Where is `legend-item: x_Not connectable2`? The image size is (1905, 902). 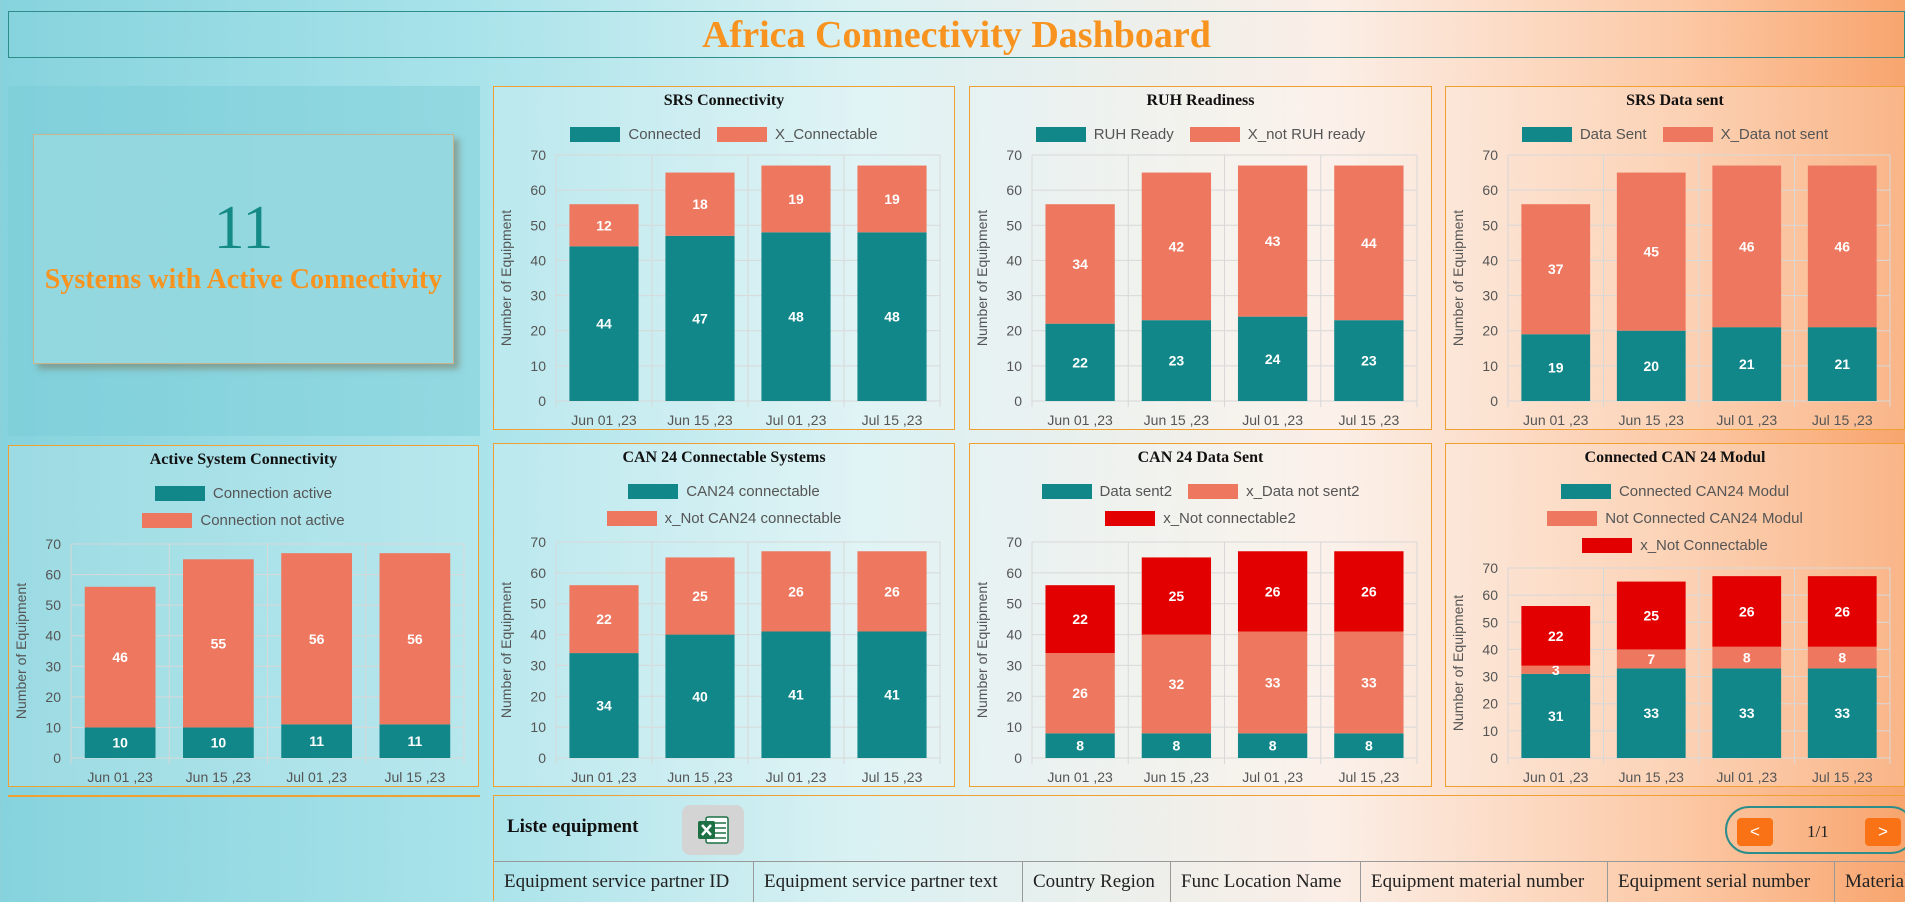 legend-item: x_Not connectable2 is located at coordinates (1200, 518).